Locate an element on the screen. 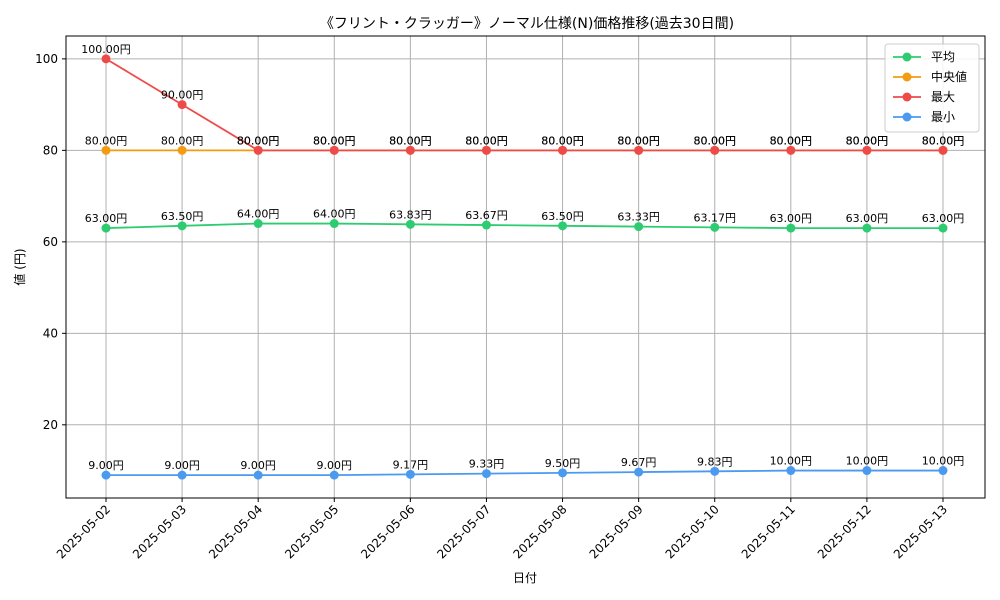 The height and width of the screenshot is (600, 1000). data-label: 63.67円 is located at coordinates (486, 215).